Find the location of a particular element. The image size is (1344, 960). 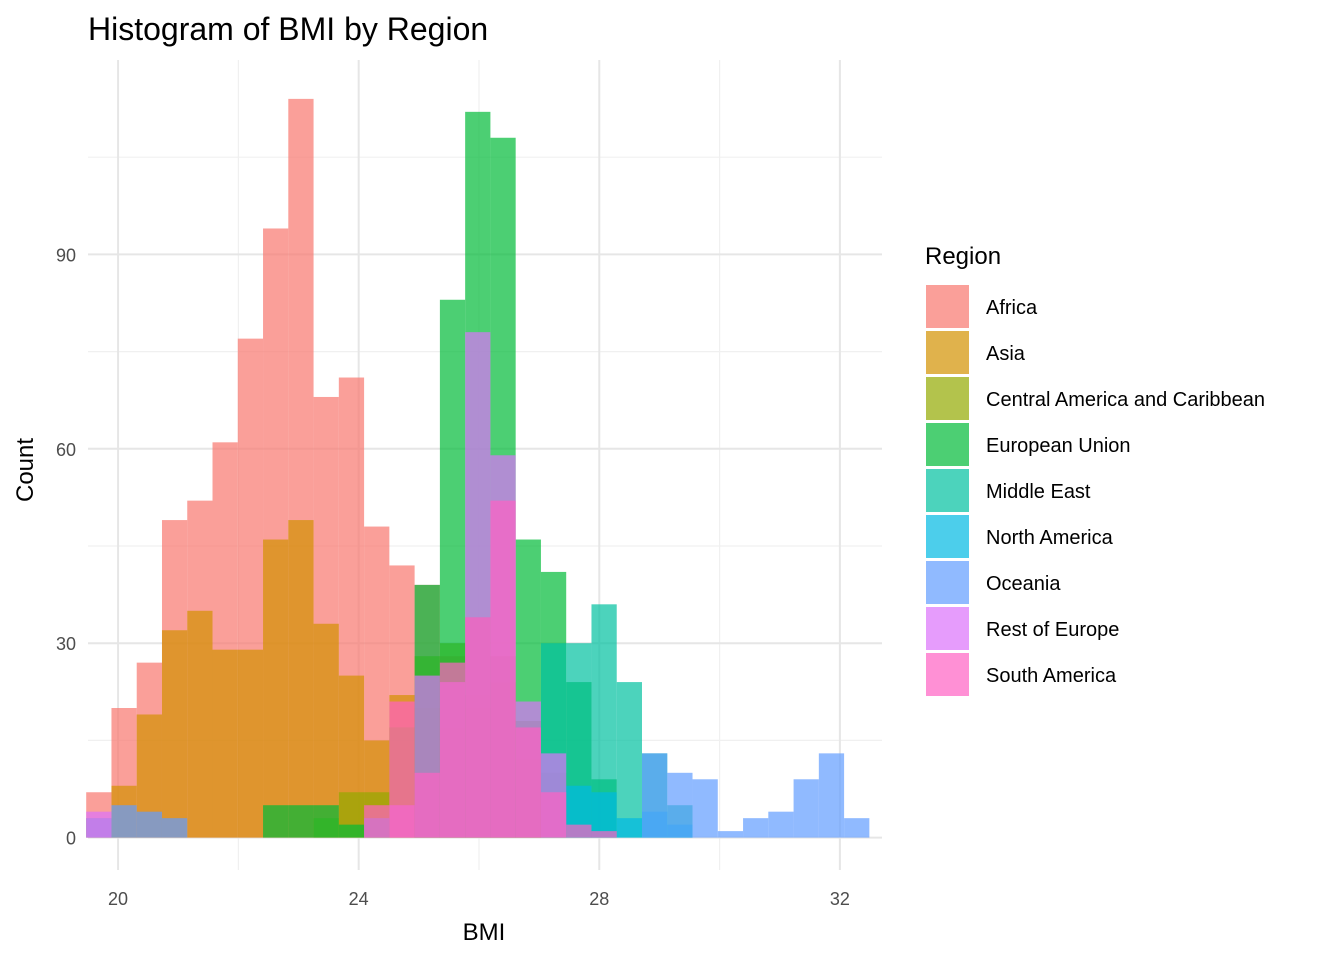

y-axis-title: Count is located at coordinates (25, 470).